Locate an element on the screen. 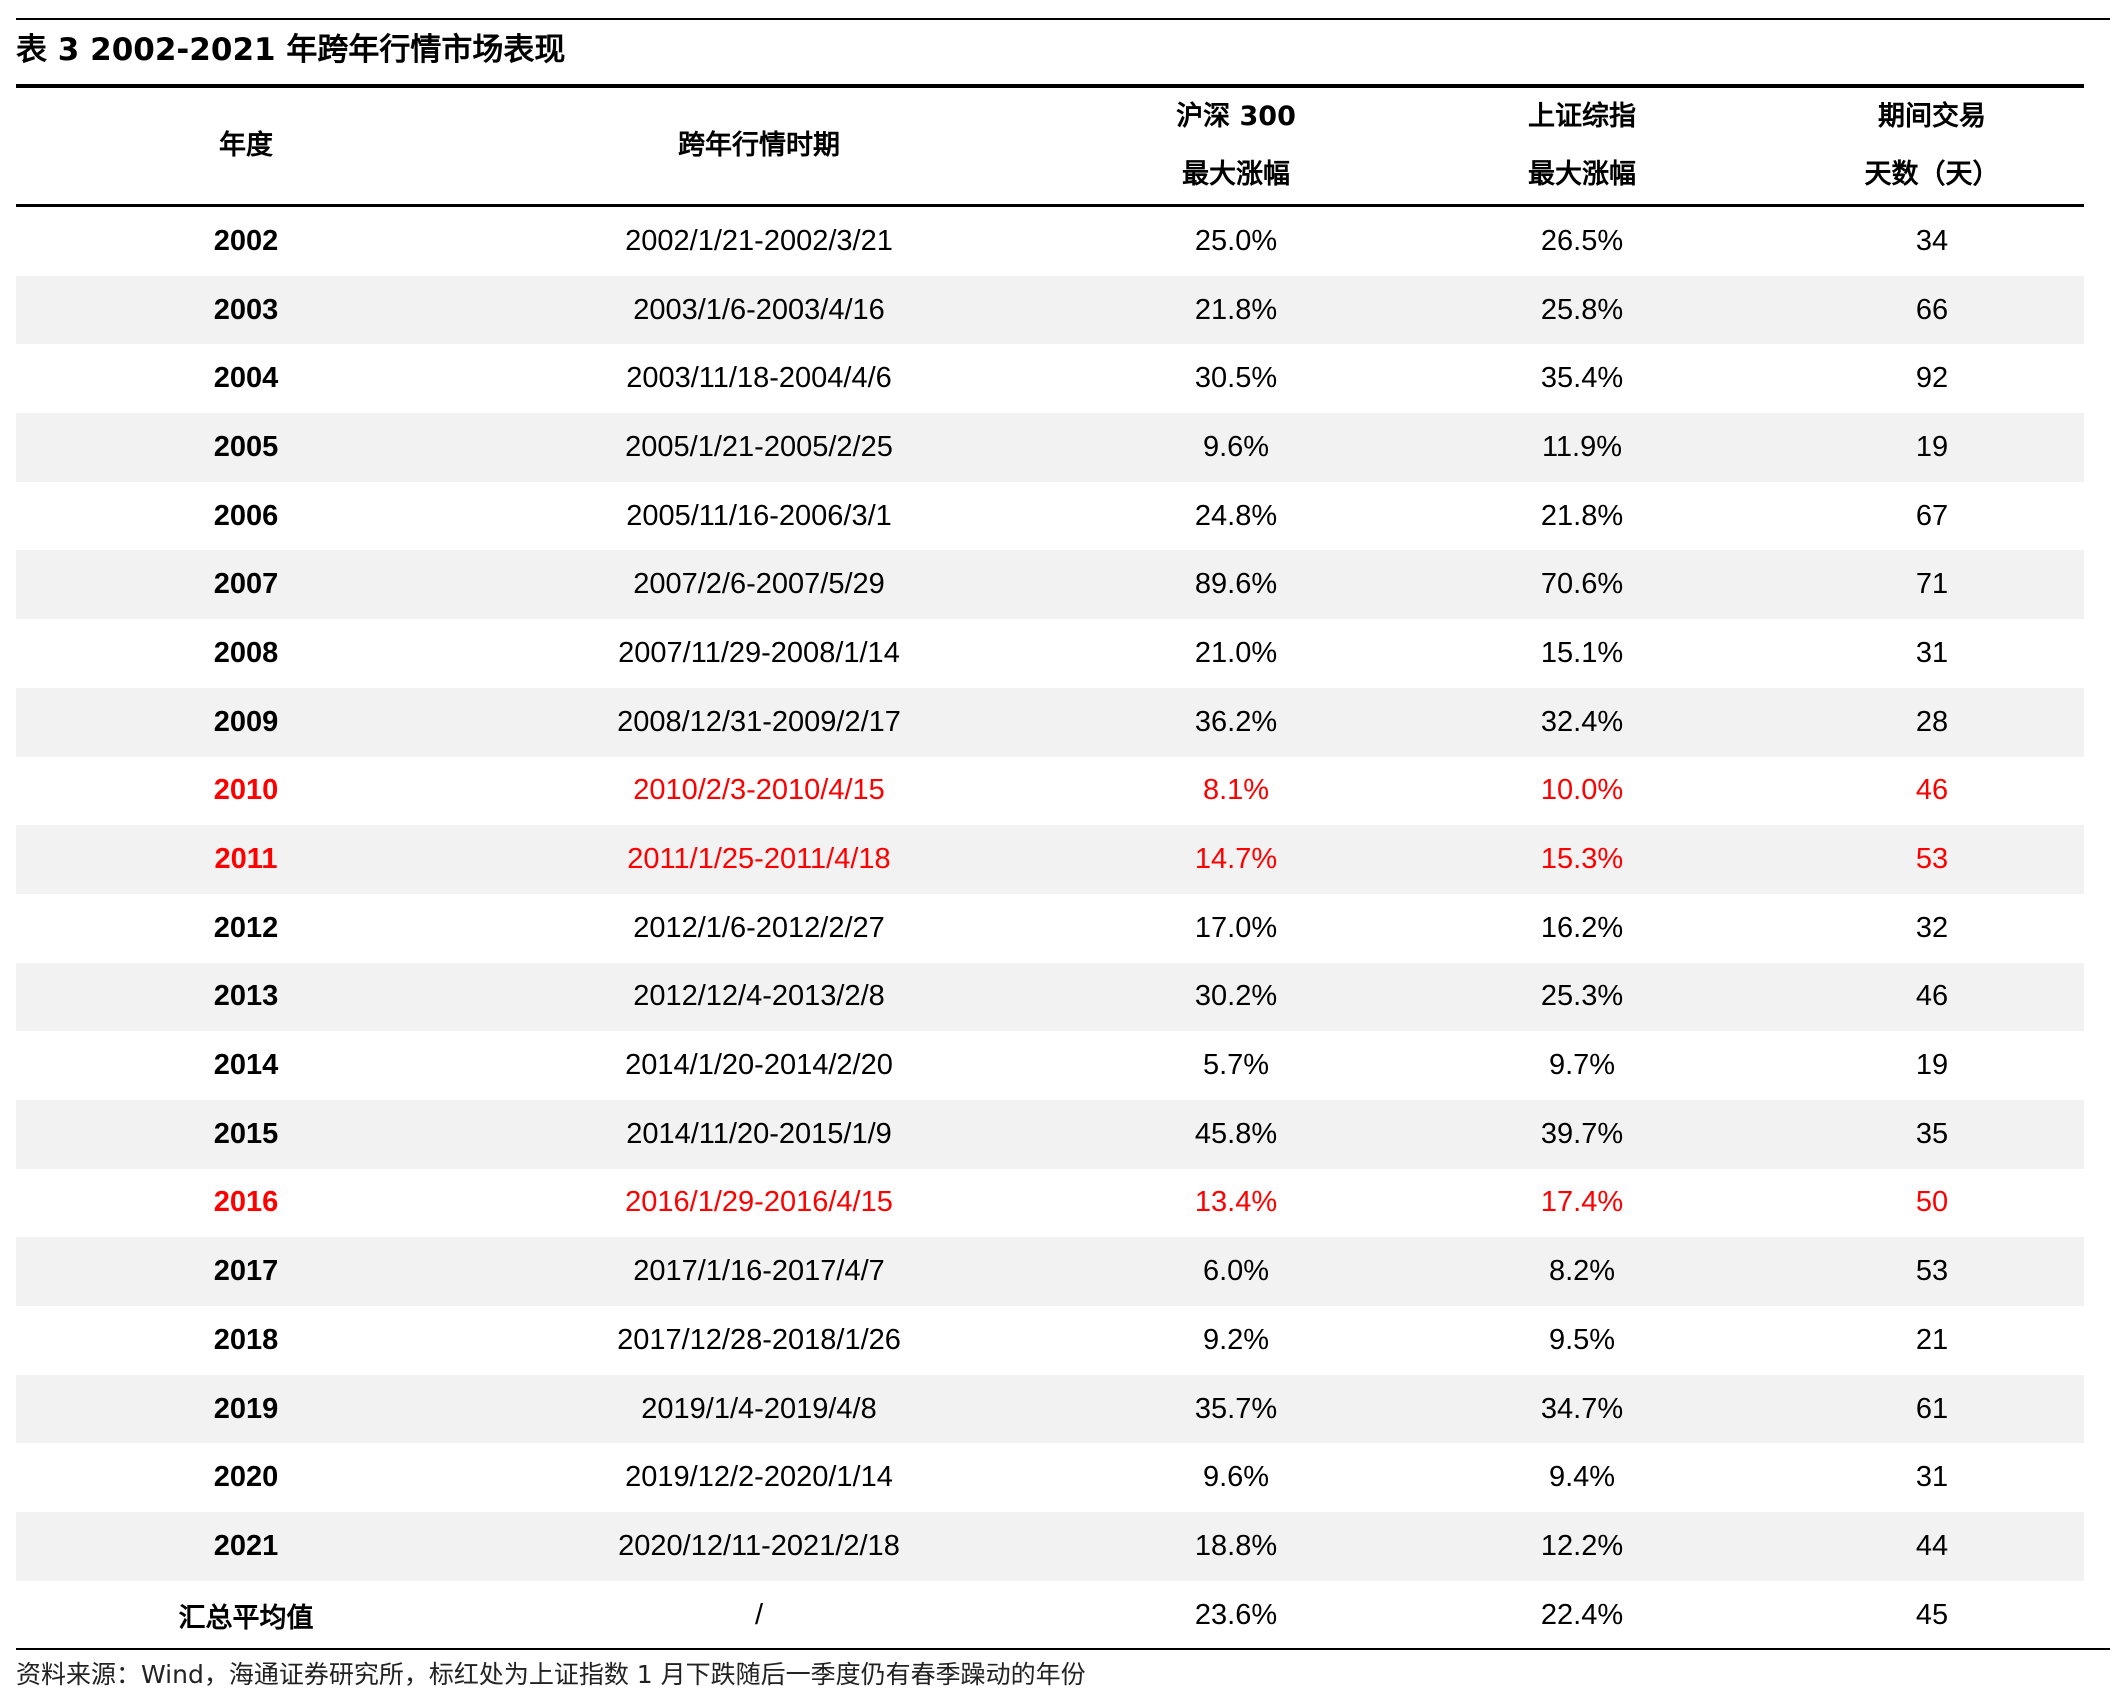 The image size is (2115, 1702). period-cell: 2019/1/4-2019/4/8 is located at coordinates (759, 1408).